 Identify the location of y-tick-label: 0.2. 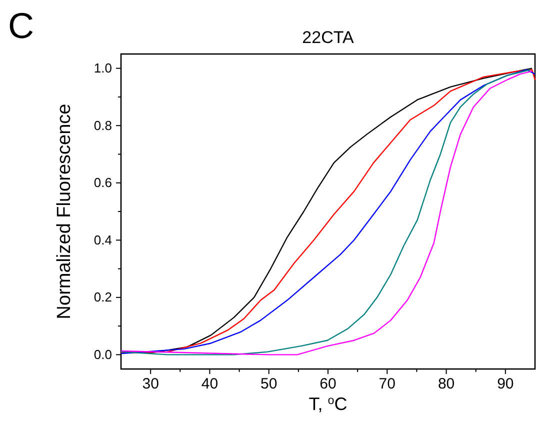
(103, 297).